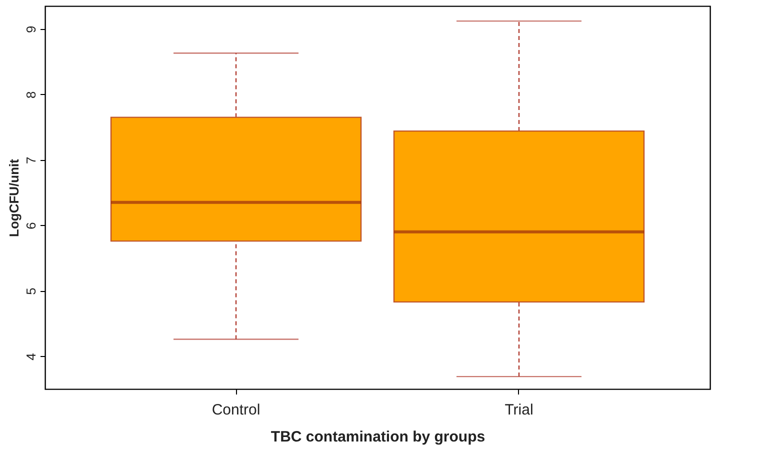  I want to click on y-axis-title: LogCFU/unit, so click(14, 197).